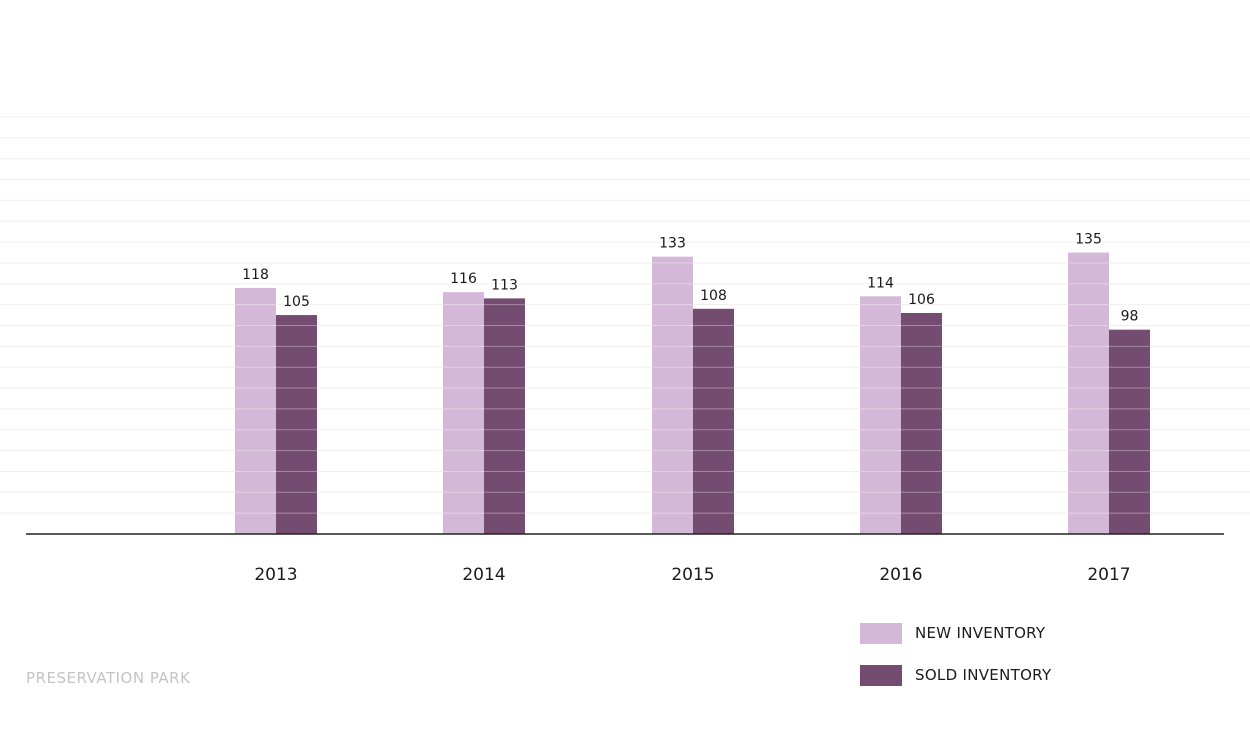  Describe the element at coordinates (463, 279) in the screenshot. I see `data-label-new-inventory-2014: 116` at that location.